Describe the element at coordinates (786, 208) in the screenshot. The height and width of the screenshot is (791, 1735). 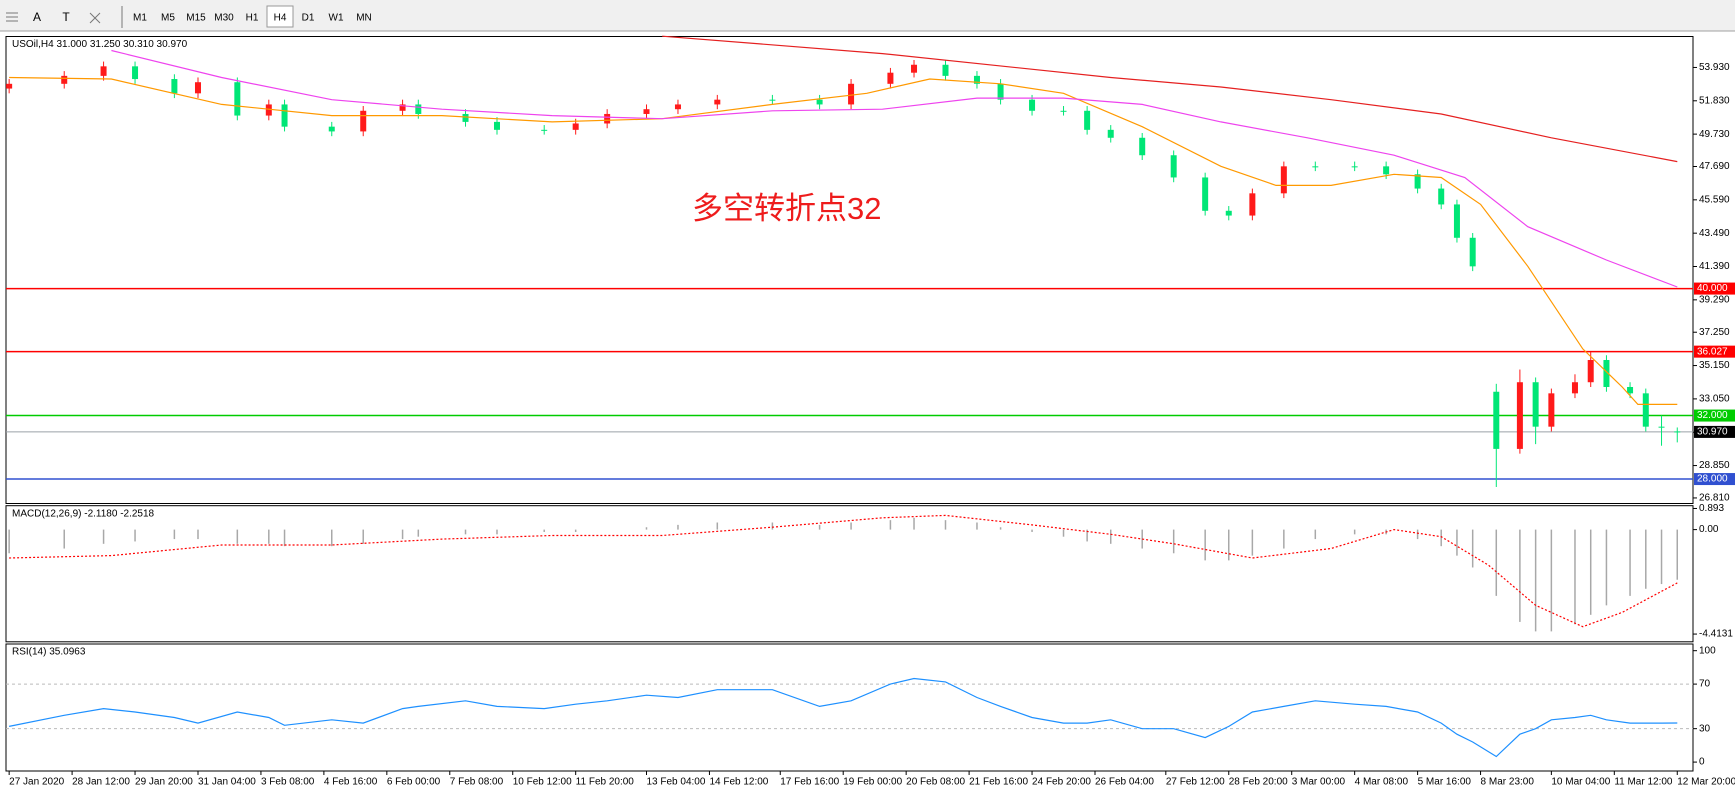
I see `annotation: 多空转折点32` at that location.